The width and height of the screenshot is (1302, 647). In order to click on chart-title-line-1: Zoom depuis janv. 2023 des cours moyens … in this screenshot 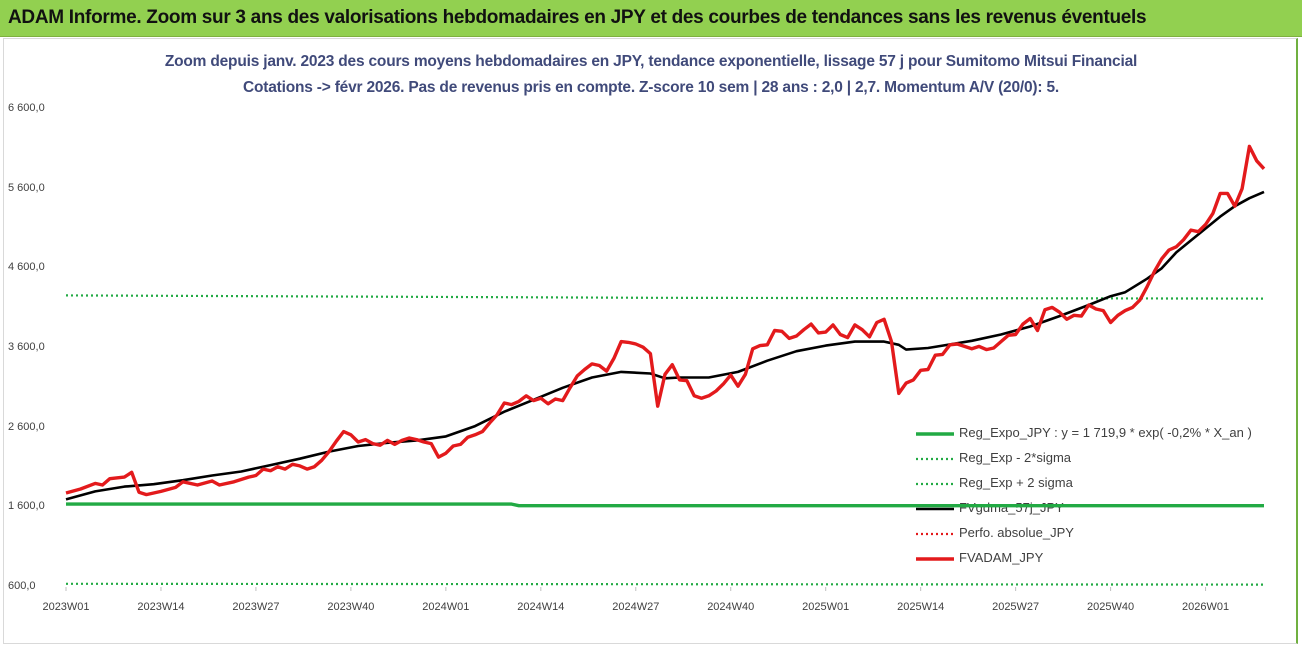, I will do `click(651, 61)`.